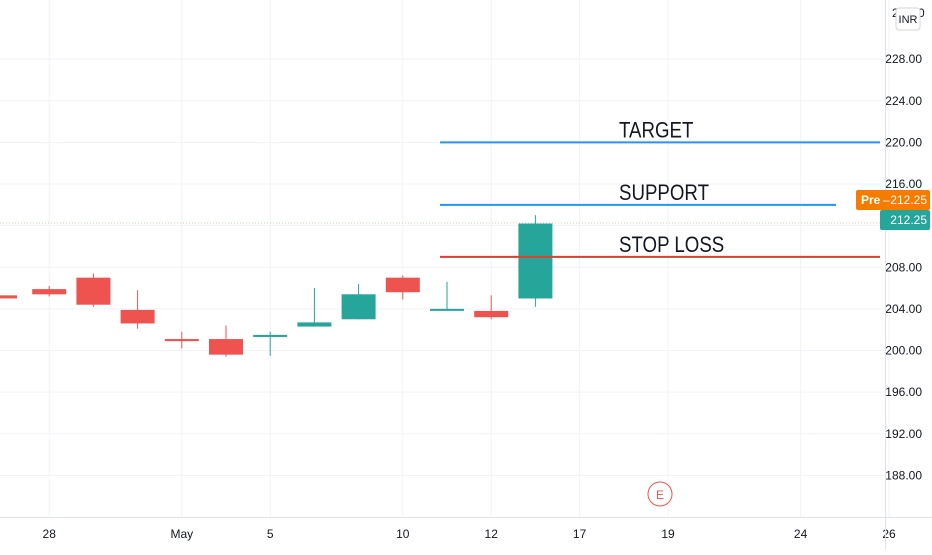 The height and width of the screenshot is (555, 932). I want to click on y-tick-label: 188.00, so click(903, 475).